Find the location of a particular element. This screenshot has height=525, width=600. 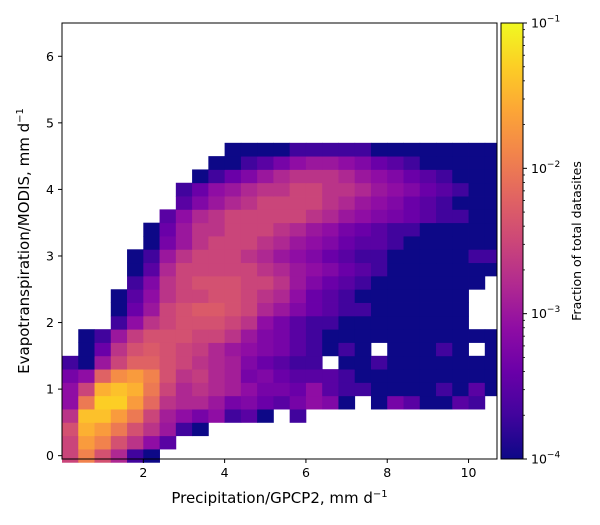

colorbar is located at coordinates (512, 241).